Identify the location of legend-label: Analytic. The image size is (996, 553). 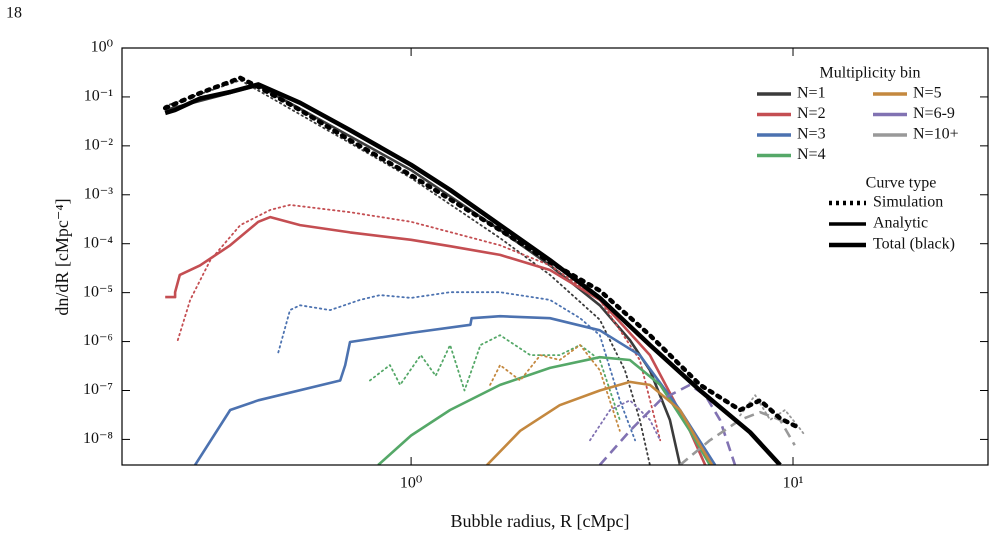
(900, 223).